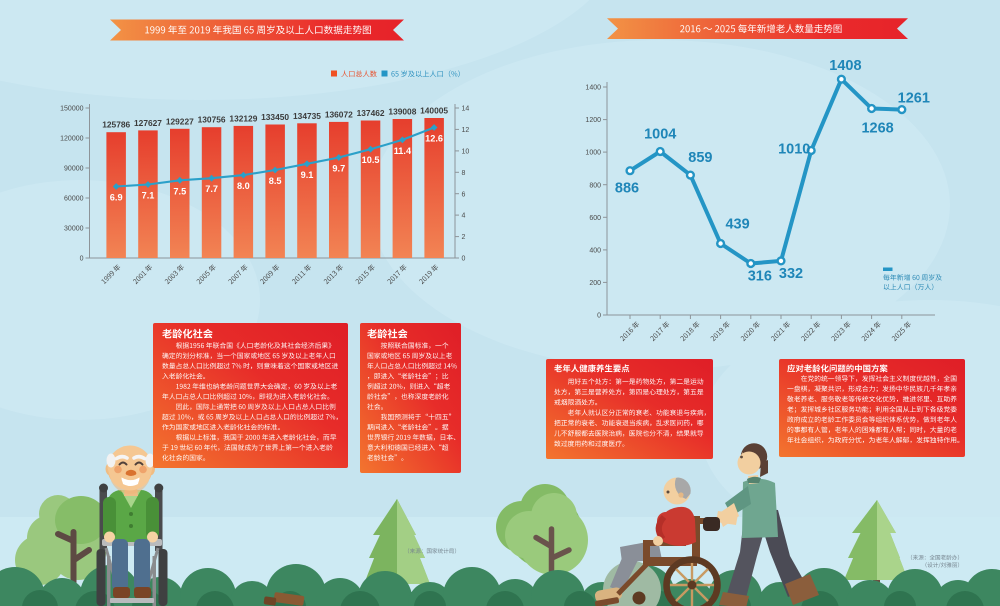  I want to click on svg-text: 1268, so click(877, 129).